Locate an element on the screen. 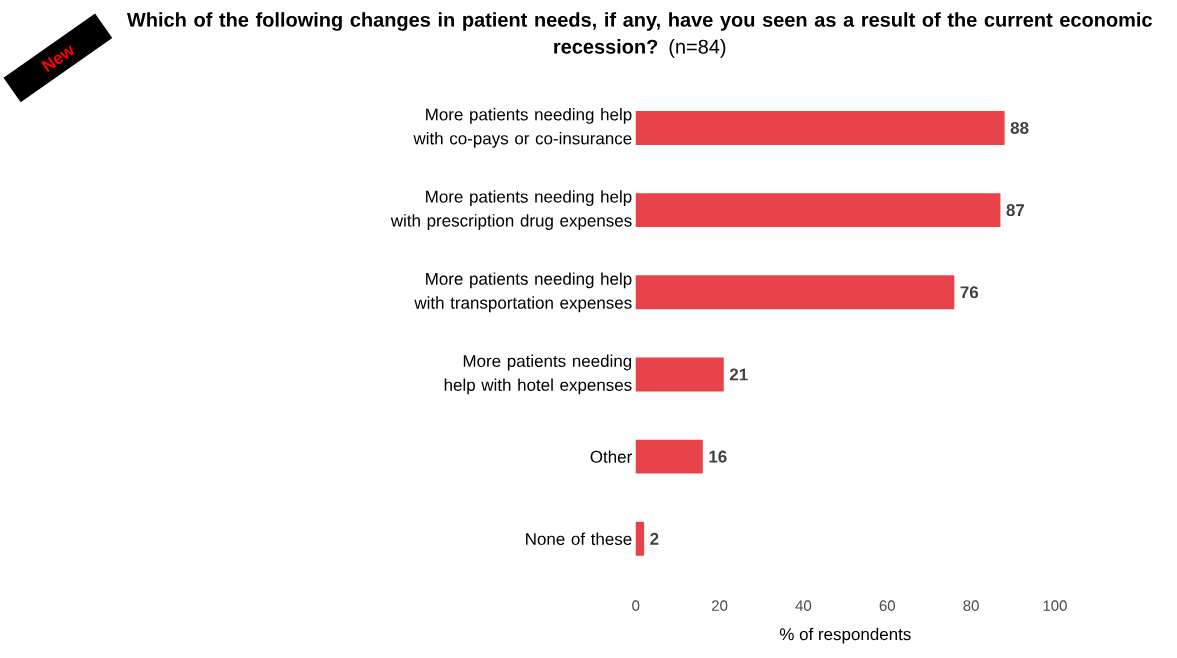 The image size is (1177, 658). data-label: 2 is located at coordinates (654, 539).